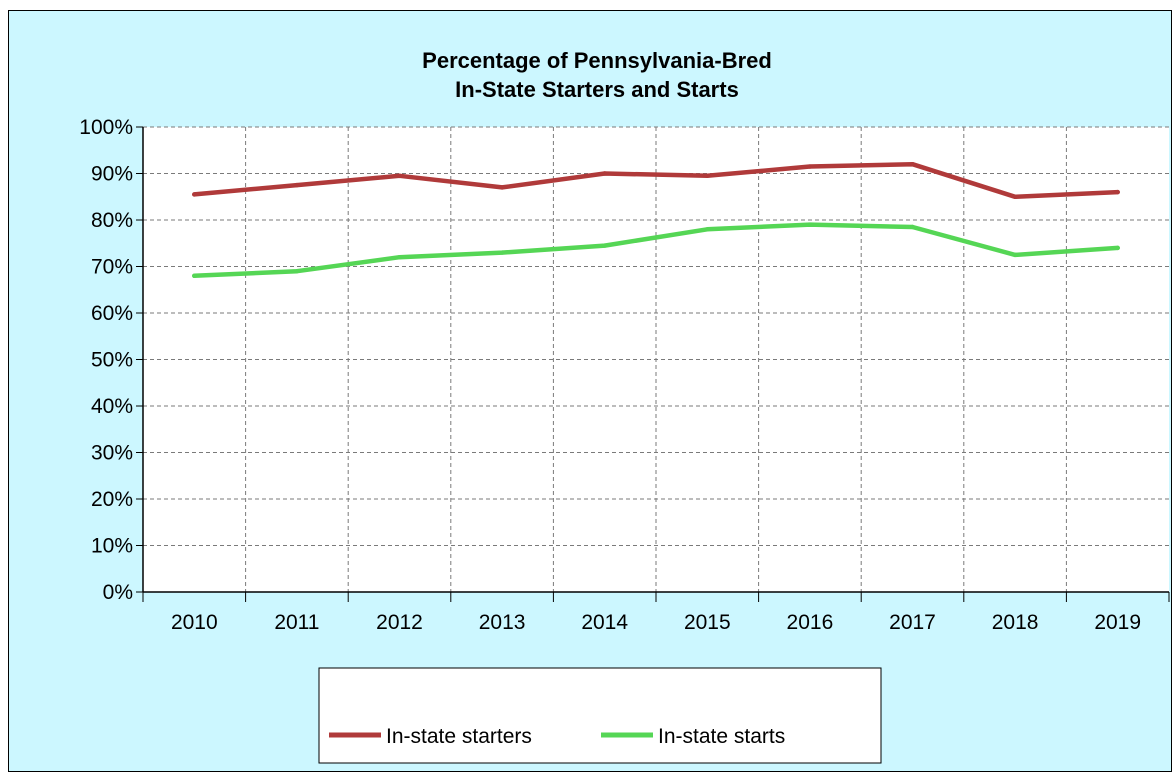 The image size is (1174, 774). What do you see at coordinates (656, 622) in the screenshot?
I see `x-tick-labels: 2010 2011 2012 2013 2014 2015 2016 2017 2018 2019` at bounding box center [656, 622].